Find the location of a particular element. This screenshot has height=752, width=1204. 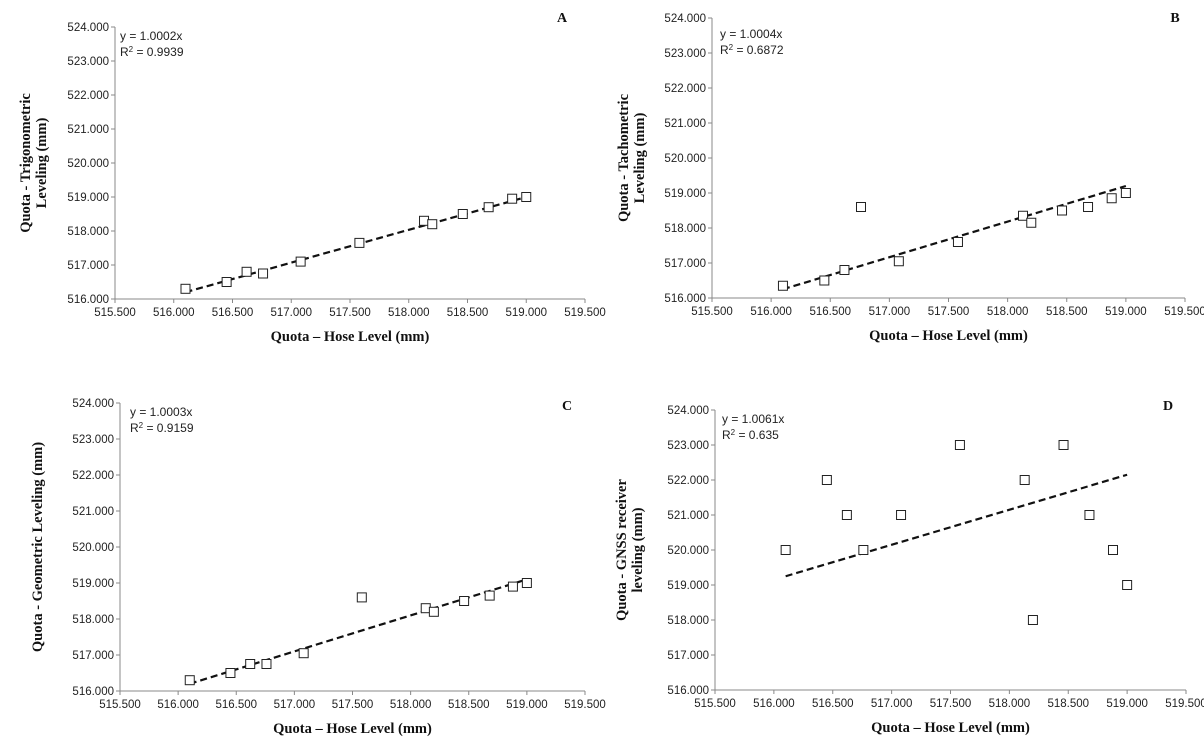

panel-label: A is located at coordinates (562, 18).